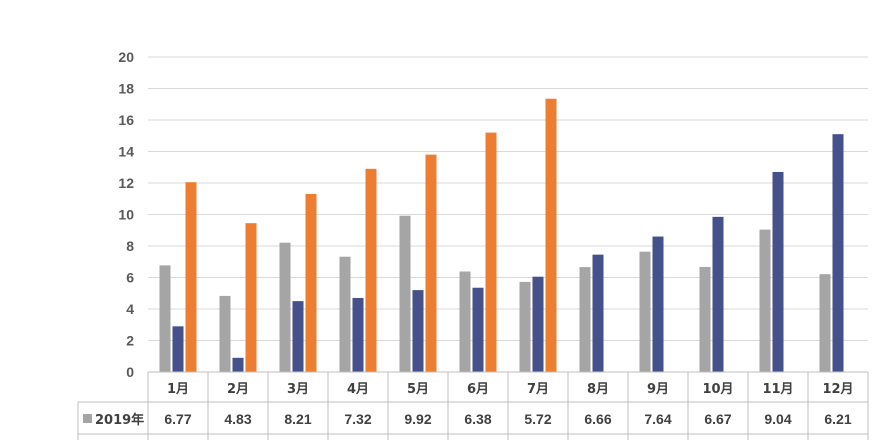 This screenshot has width=879, height=440. Describe the element at coordinates (478, 389) in the screenshot. I see `x-tick-label: 6月` at that location.